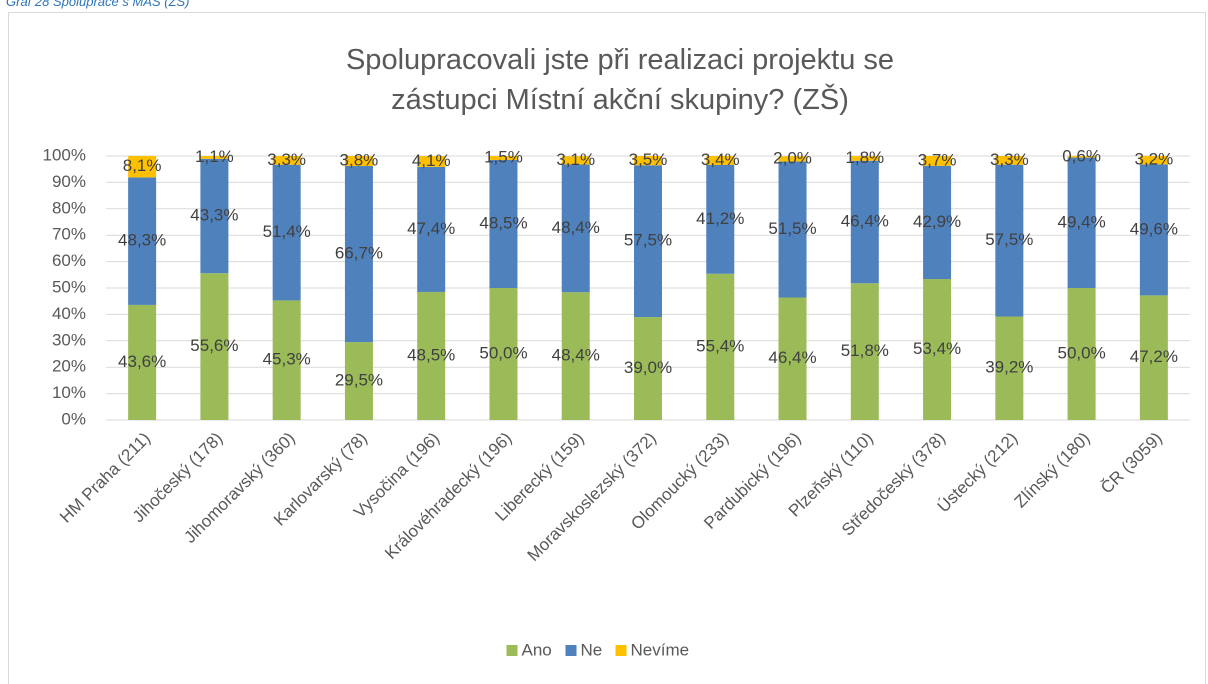 Image resolution: width=1208 pixels, height=684 pixels. I want to click on y-tick-label: 0%, so click(73, 418).